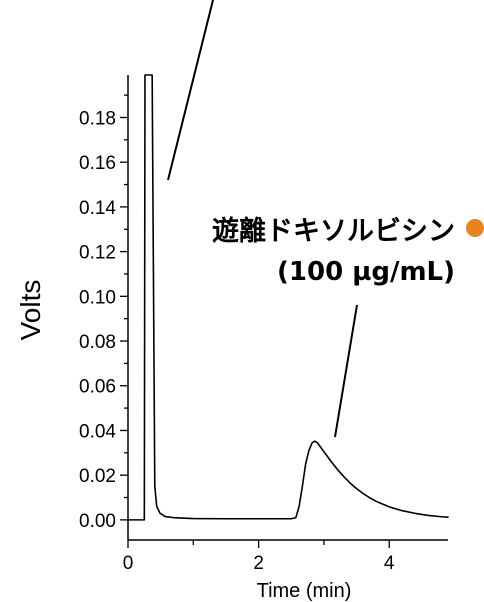 This screenshot has height=602, width=484. What do you see at coordinates (333, 231) in the screenshot?
I see `annotation-compound-name: 遊離ドキソルビシン` at bounding box center [333, 231].